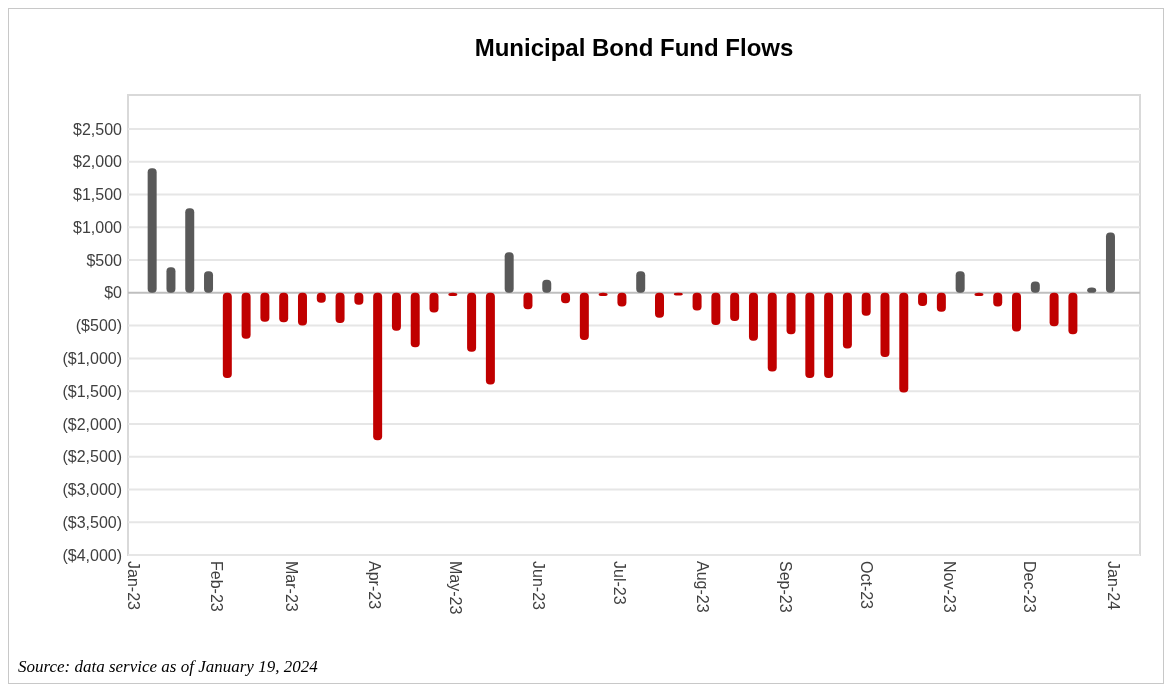 The height and width of the screenshot is (692, 1172). I want to click on y-tick-label: $500, so click(104, 260).